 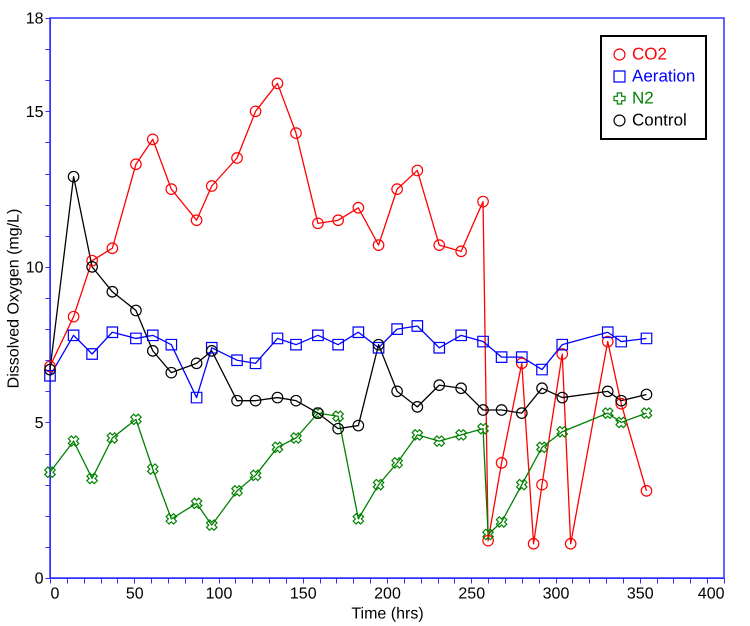 I want to click on x-tick-label: 400, so click(x=711, y=594).